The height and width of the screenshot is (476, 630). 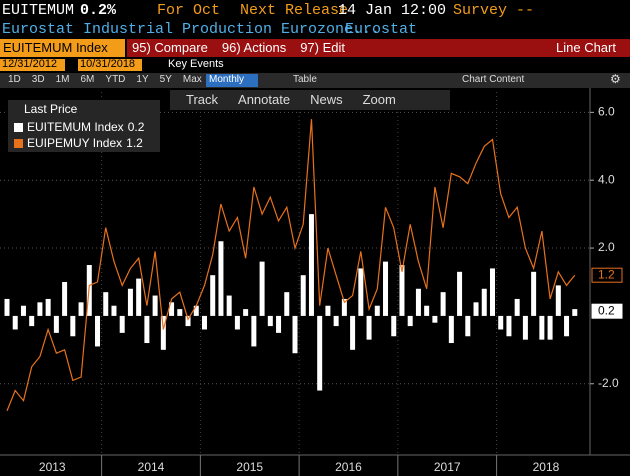 What do you see at coordinates (608, 383) in the screenshot?
I see `y-tick-label: -2.0` at bounding box center [608, 383].